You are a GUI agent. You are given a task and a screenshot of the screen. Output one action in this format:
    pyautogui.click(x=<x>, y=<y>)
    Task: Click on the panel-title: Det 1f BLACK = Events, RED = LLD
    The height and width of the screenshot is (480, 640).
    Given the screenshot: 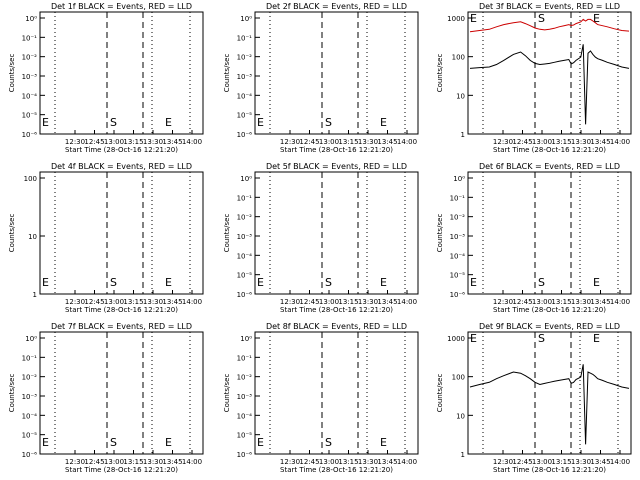 What is the action you would take?
    pyautogui.click(x=121, y=6)
    